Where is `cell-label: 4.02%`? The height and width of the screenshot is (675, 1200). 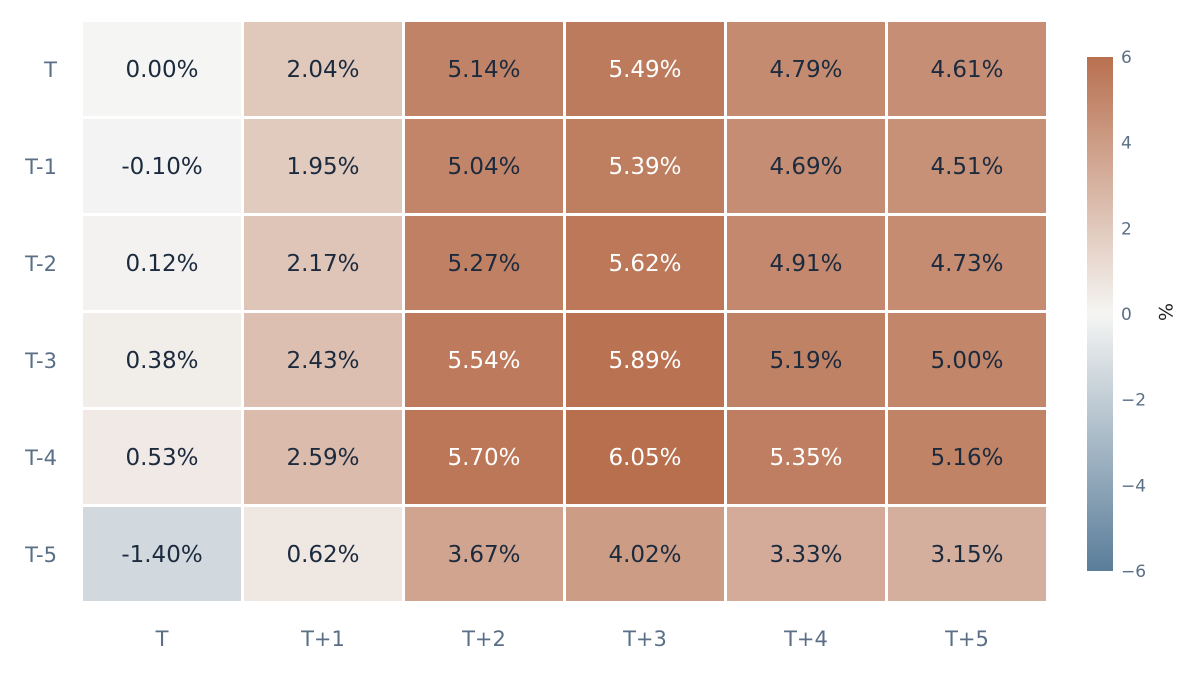 cell-label: 4.02% is located at coordinates (644, 555).